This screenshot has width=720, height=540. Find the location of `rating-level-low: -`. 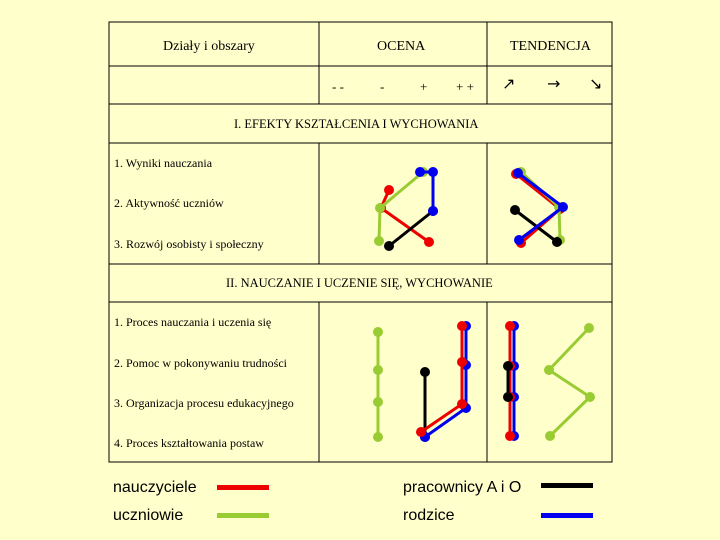

rating-level-low: - is located at coordinates (382, 86).